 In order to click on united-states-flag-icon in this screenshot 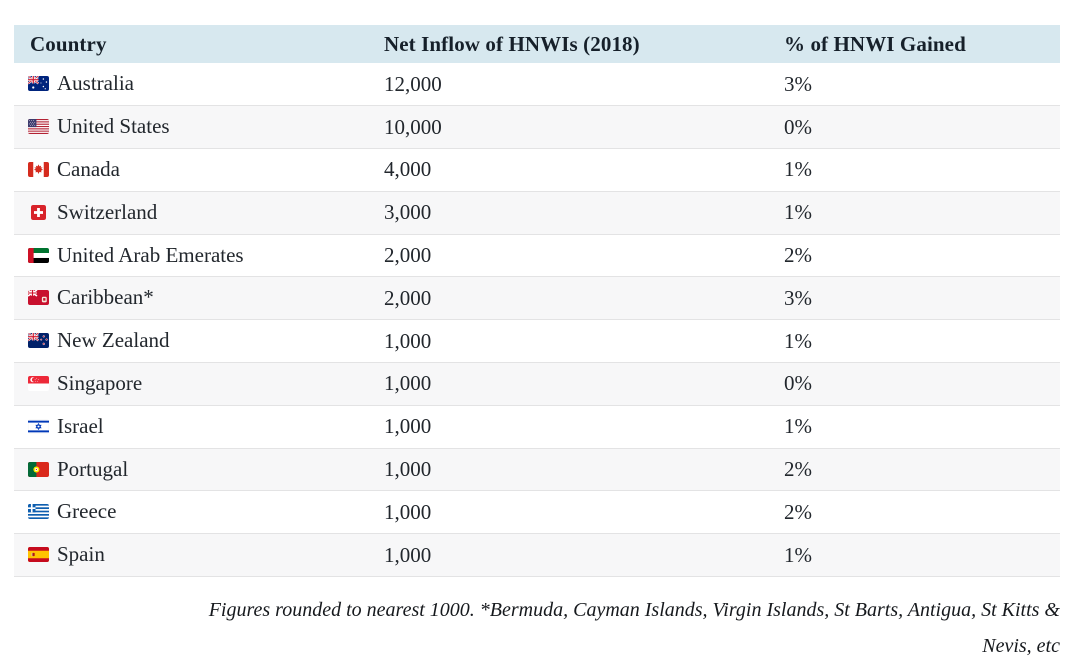, I will do `click(38, 127)`.